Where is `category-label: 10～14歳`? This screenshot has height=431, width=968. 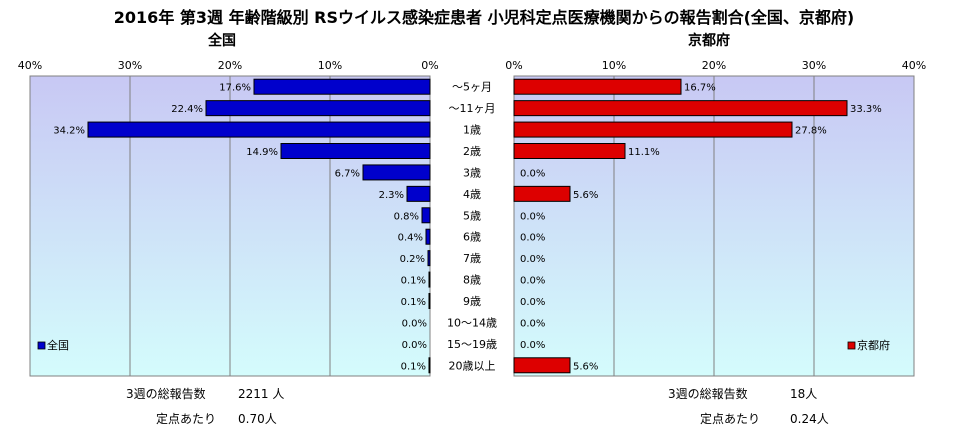 category-label: 10～14歳 is located at coordinates (472, 322).